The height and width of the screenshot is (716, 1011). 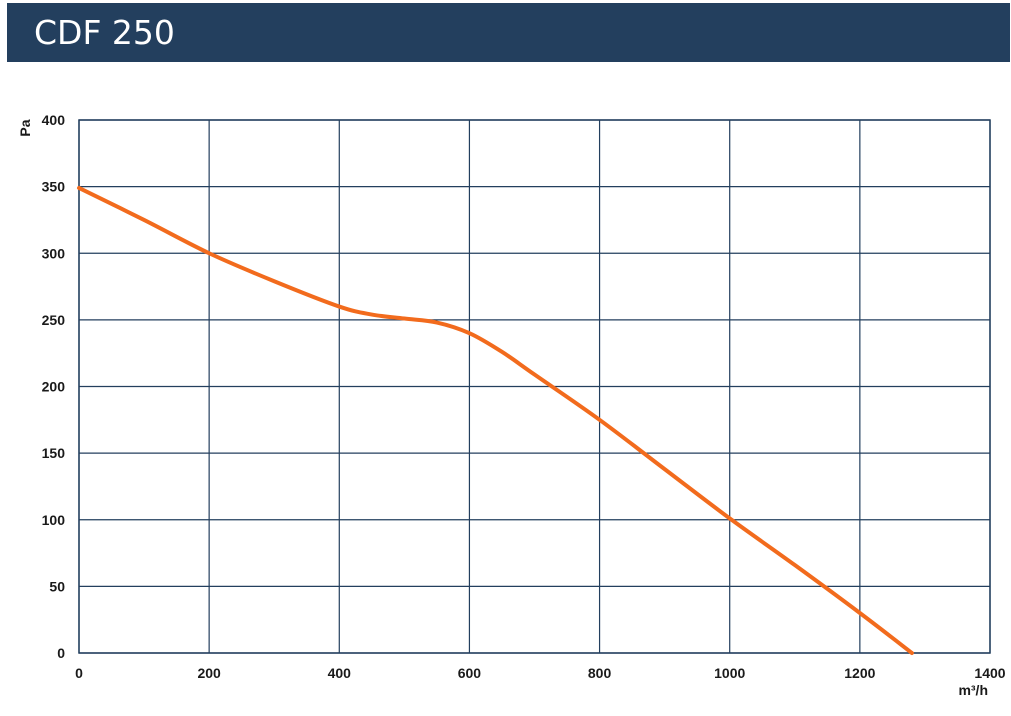 What do you see at coordinates (540, 673) in the screenshot?
I see `x-tick-labels: 0 200 400 600 800 1000 1200 1400` at bounding box center [540, 673].